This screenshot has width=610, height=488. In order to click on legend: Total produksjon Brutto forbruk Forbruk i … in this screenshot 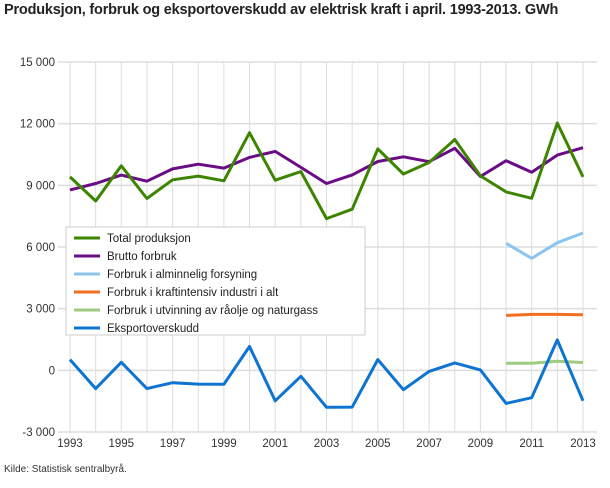, I will do `click(215, 281)`.